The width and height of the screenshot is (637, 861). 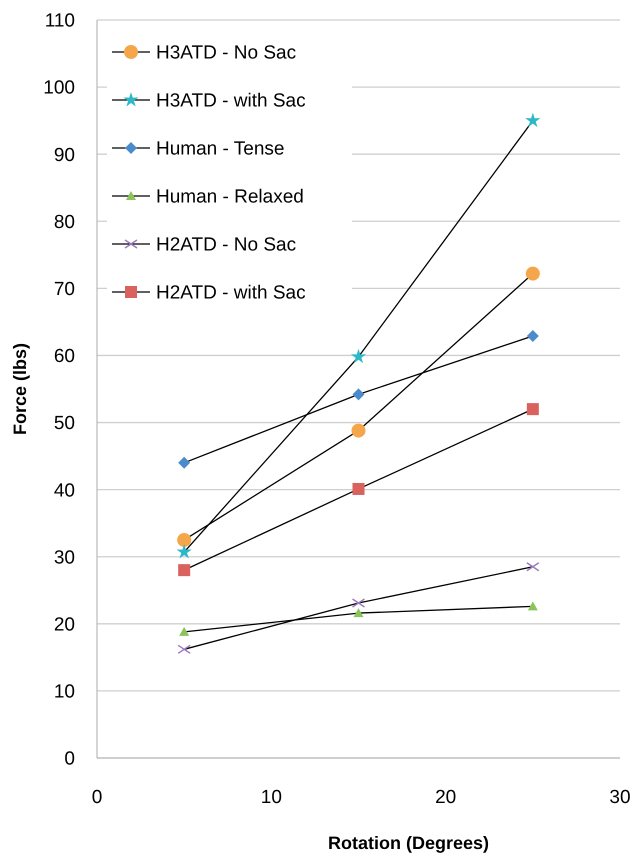 I want to click on legend-label: H3ATD - with Sac, so click(x=231, y=101).